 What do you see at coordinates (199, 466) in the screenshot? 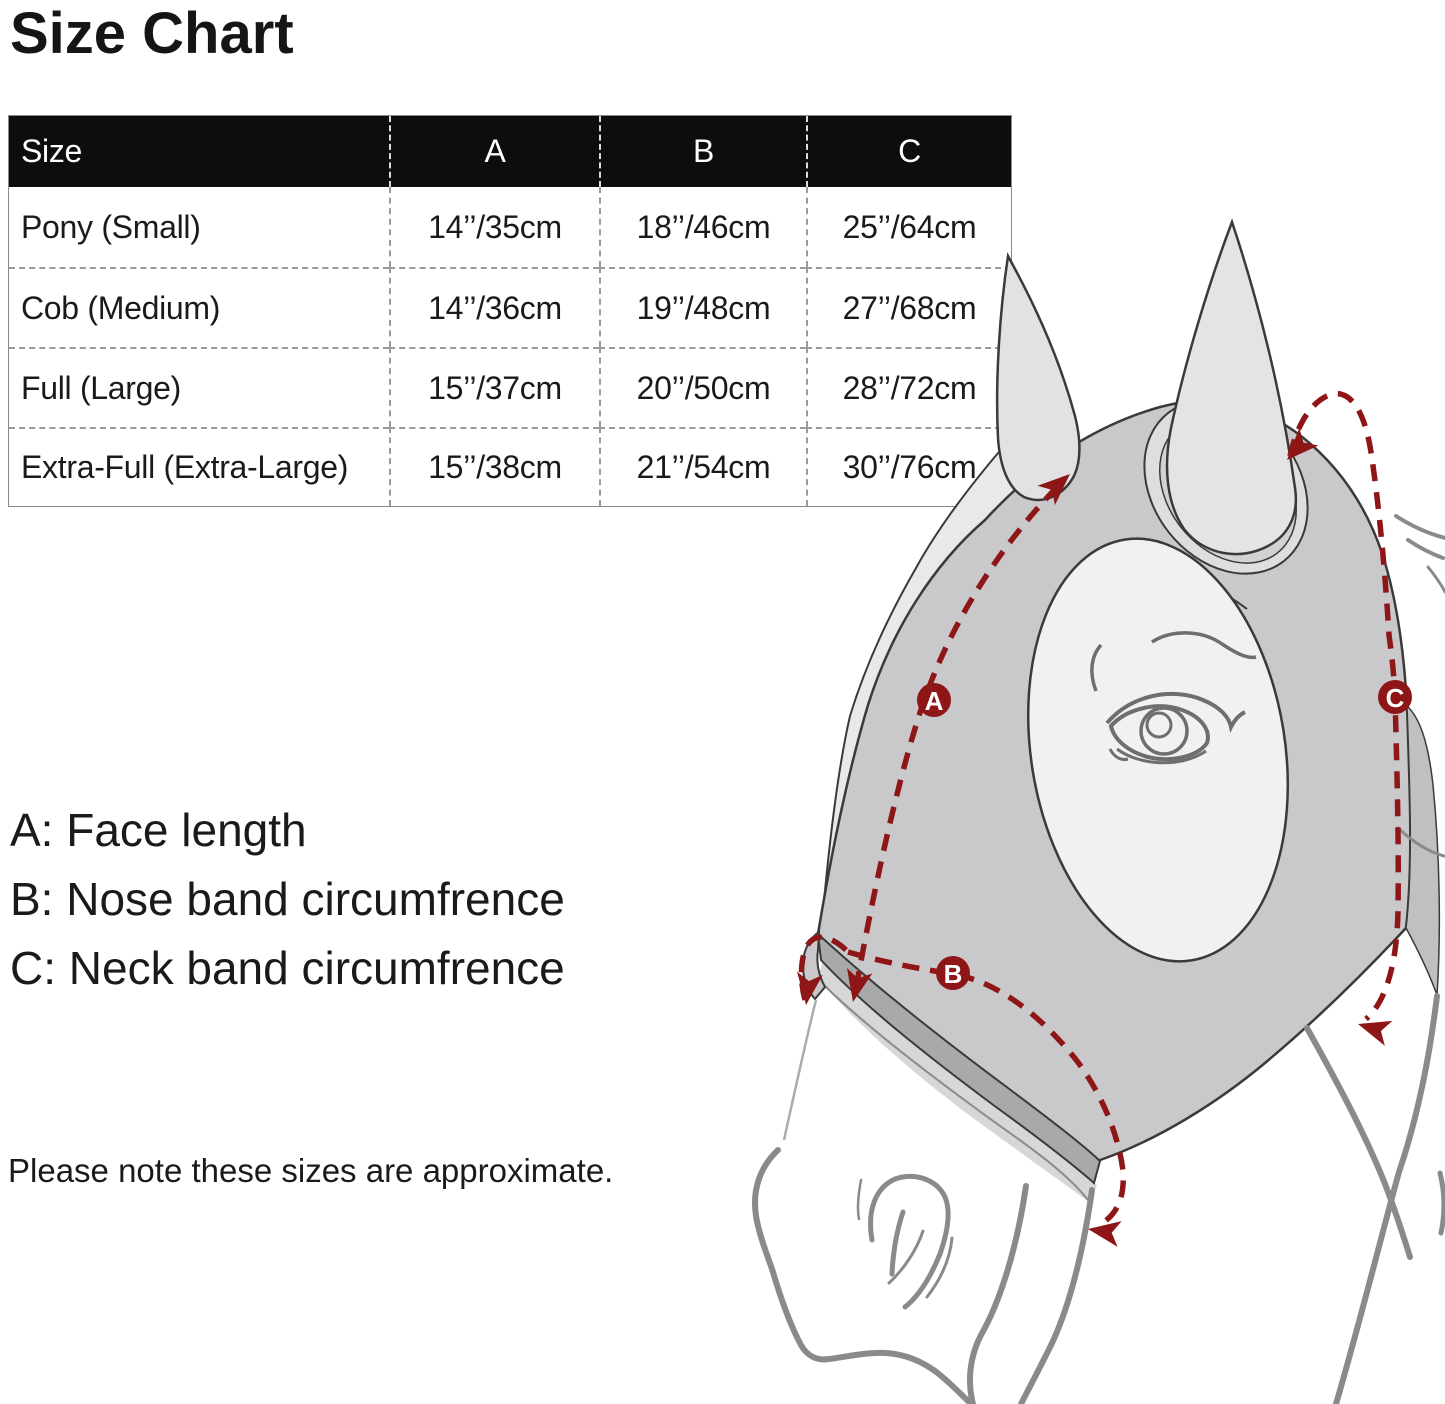
I see `size-cell: Extra-Full (Extra-Large)` at bounding box center [199, 466].